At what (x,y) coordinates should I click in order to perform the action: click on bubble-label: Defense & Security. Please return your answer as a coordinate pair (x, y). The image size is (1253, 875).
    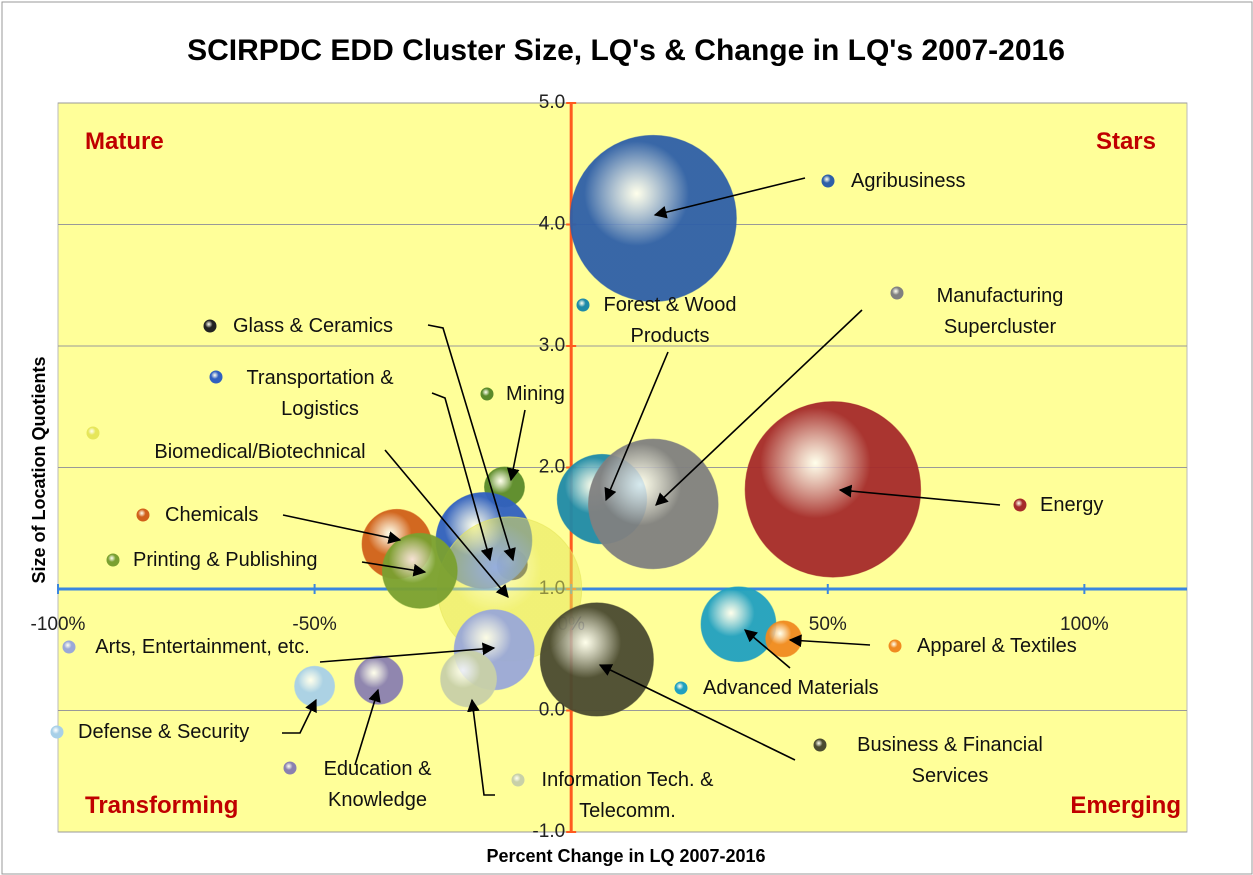
    Looking at the image, I should click on (164, 732).